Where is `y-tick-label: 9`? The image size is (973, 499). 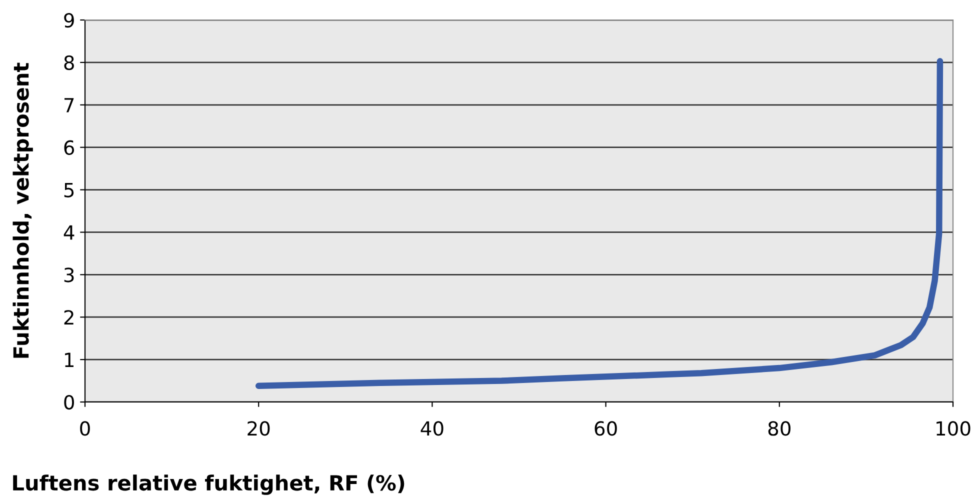
y-tick-label: 9 is located at coordinates (69, 20).